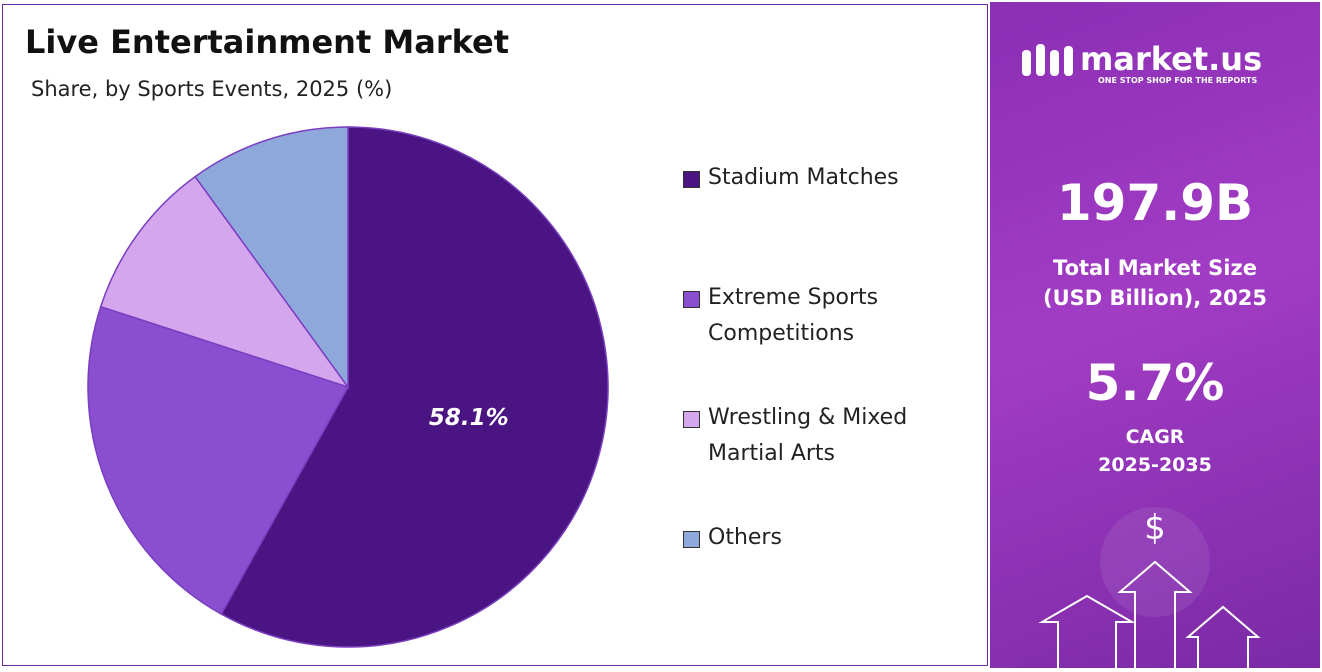 The image size is (1322, 672). I want to click on market-size-label: Total Market Size, so click(1155, 268).